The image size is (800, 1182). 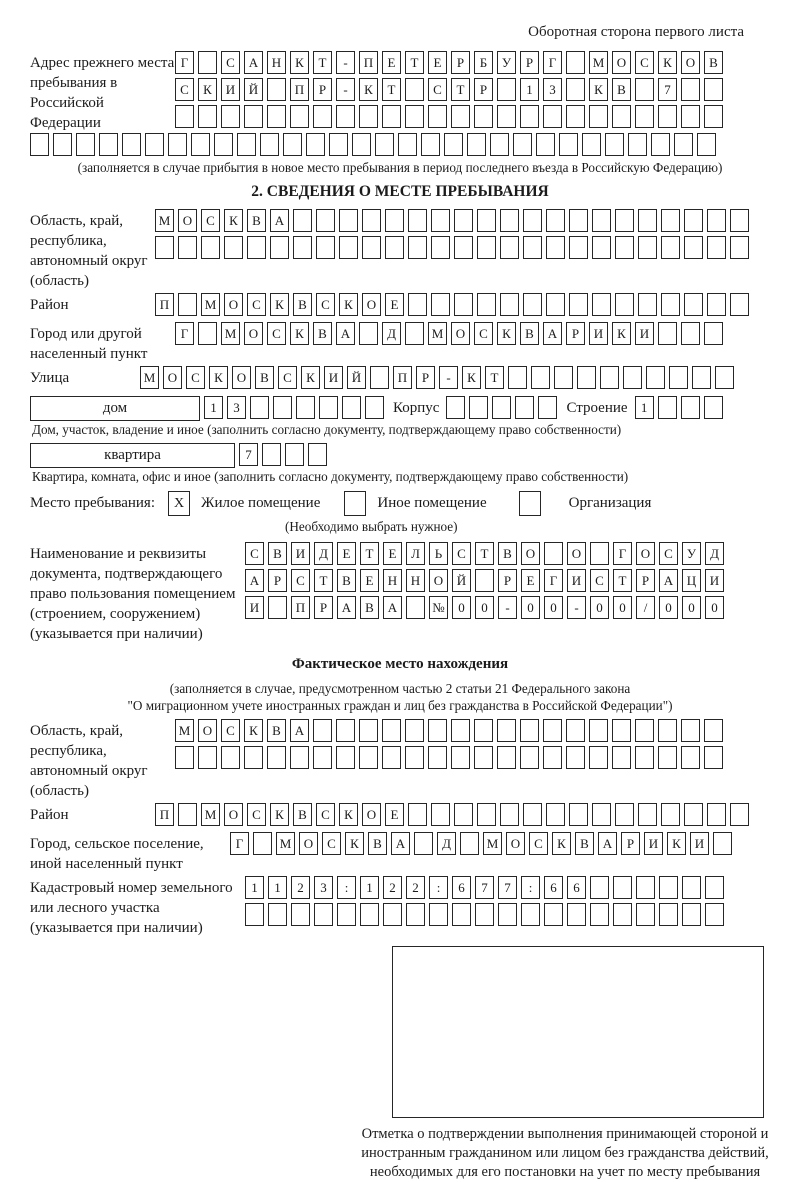 What do you see at coordinates (644, 407) in the screenshot?
I see `char-cell: 1` at bounding box center [644, 407].